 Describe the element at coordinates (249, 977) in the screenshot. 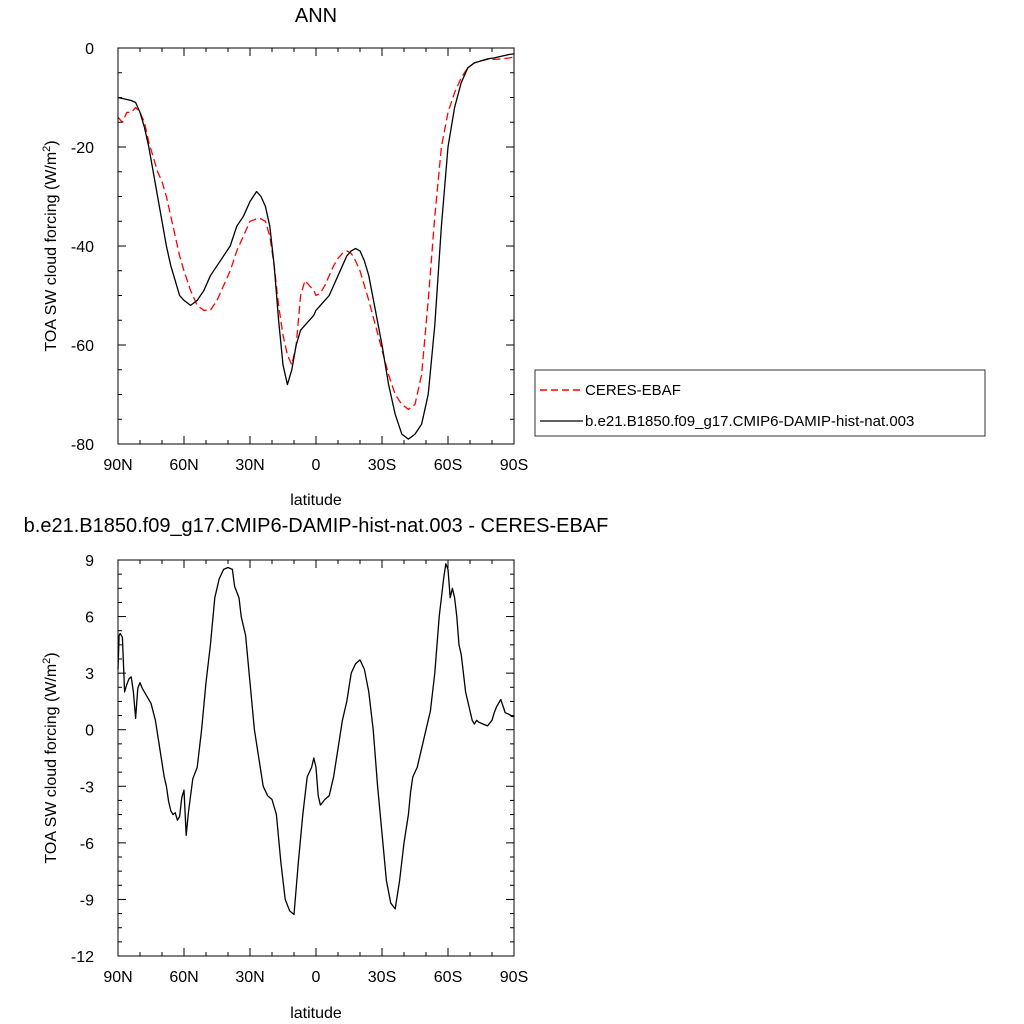

I see `bottom-x-tick-label: 30N` at that location.